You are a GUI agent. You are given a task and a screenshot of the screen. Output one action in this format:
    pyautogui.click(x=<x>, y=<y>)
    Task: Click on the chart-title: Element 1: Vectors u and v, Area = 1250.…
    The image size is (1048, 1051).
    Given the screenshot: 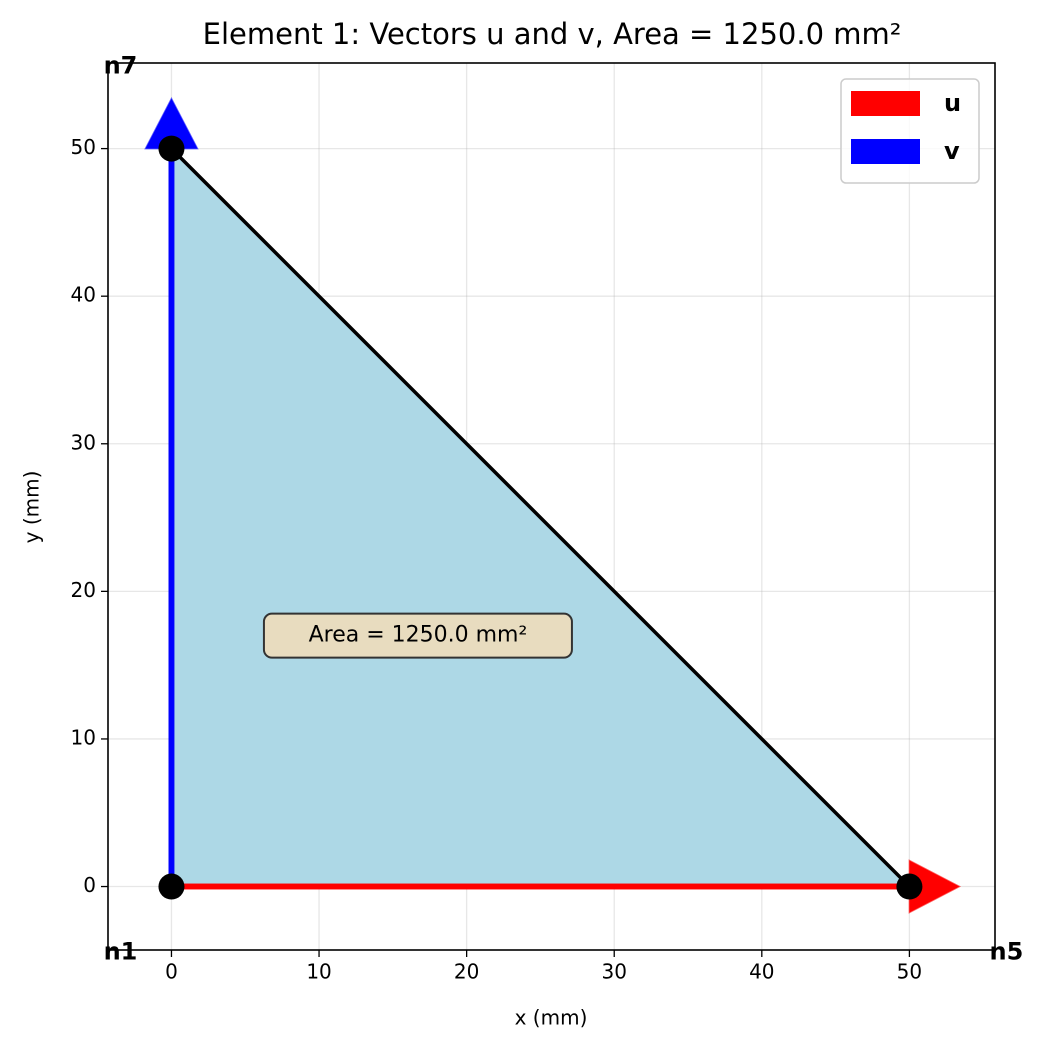 What is the action you would take?
    pyautogui.click(x=552, y=34)
    